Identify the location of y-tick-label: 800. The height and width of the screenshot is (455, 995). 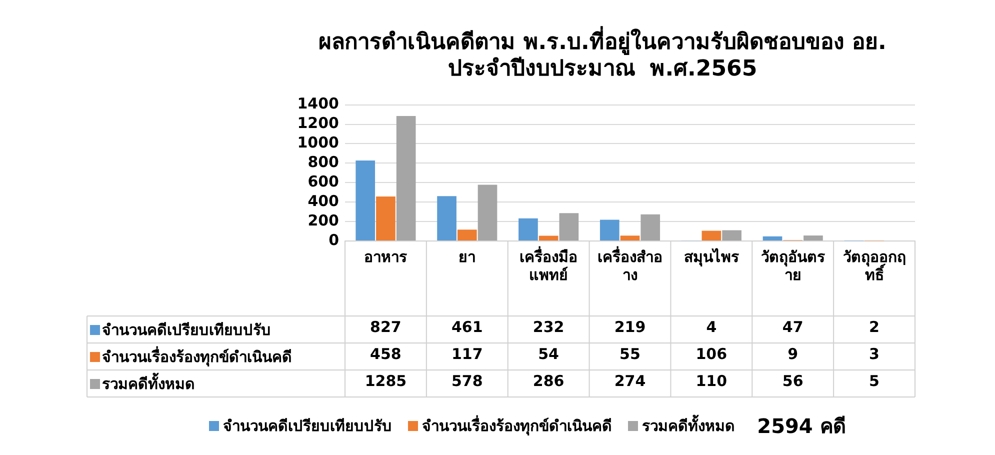
(323, 162).